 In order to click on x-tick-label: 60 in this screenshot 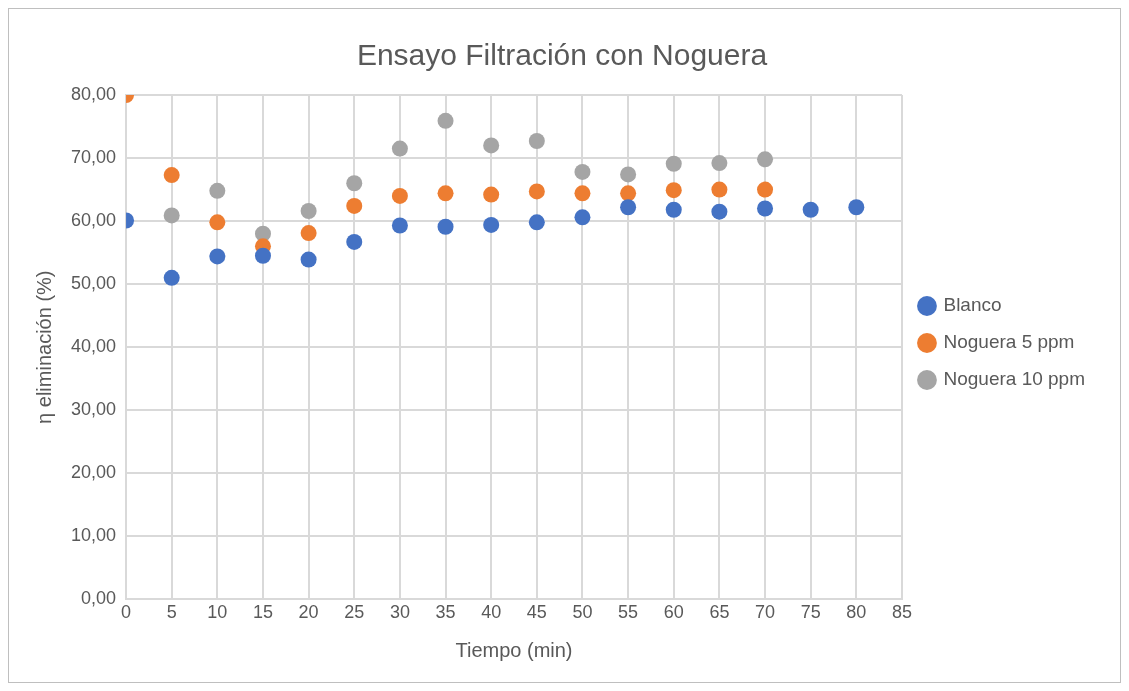, I will do `click(673, 612)`.